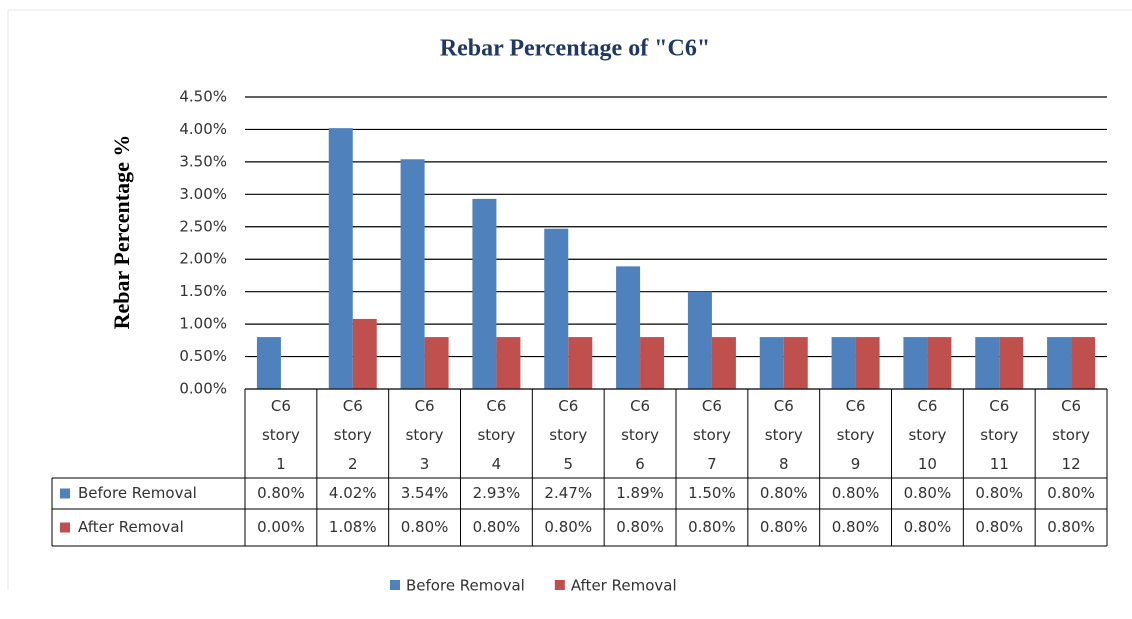 The height and width of the screenshot is (619, 1132). I want to click on x-tick-label: C6 story 7, so click(712, 435).